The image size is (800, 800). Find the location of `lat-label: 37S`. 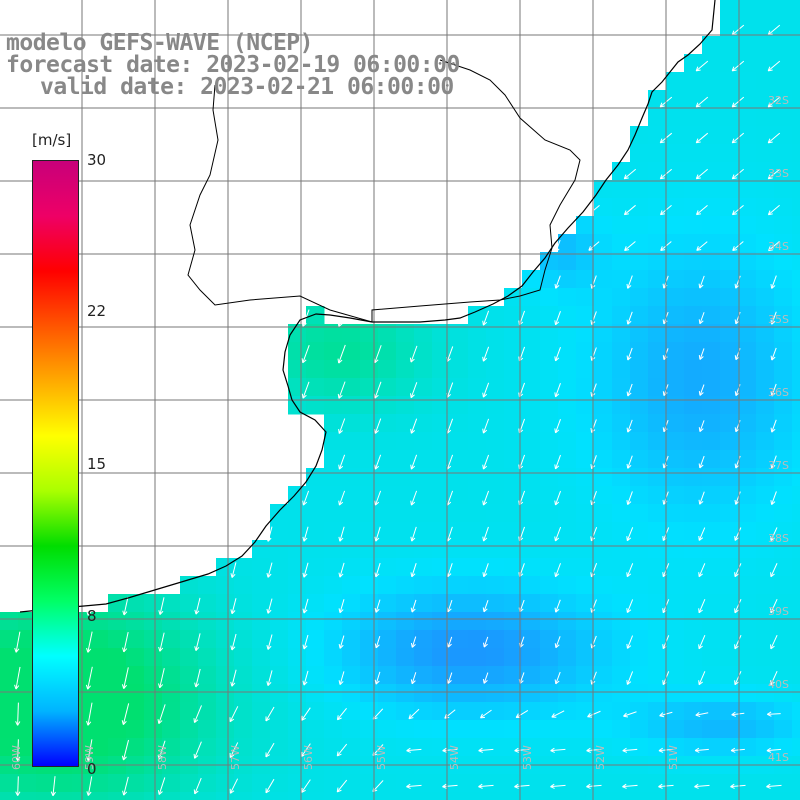

lat-label: 37S is located at coordinates (778, 465).